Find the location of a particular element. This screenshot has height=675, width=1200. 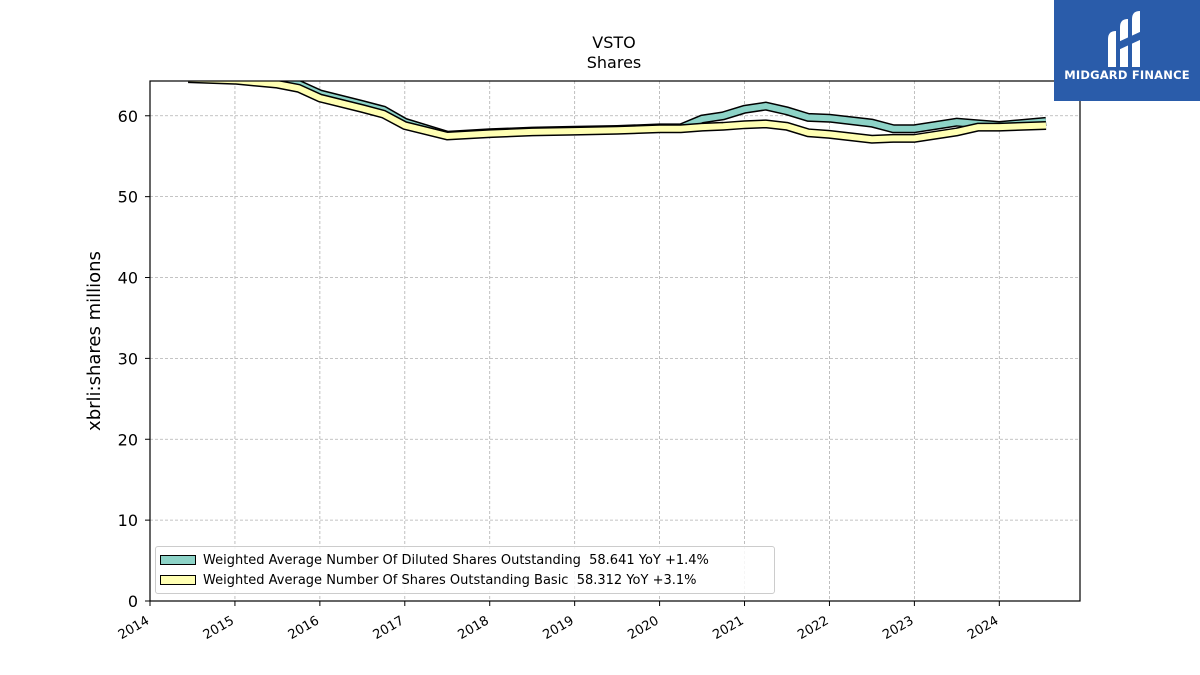

x-tick-label: 2019 is located at coordinates (558, 628).